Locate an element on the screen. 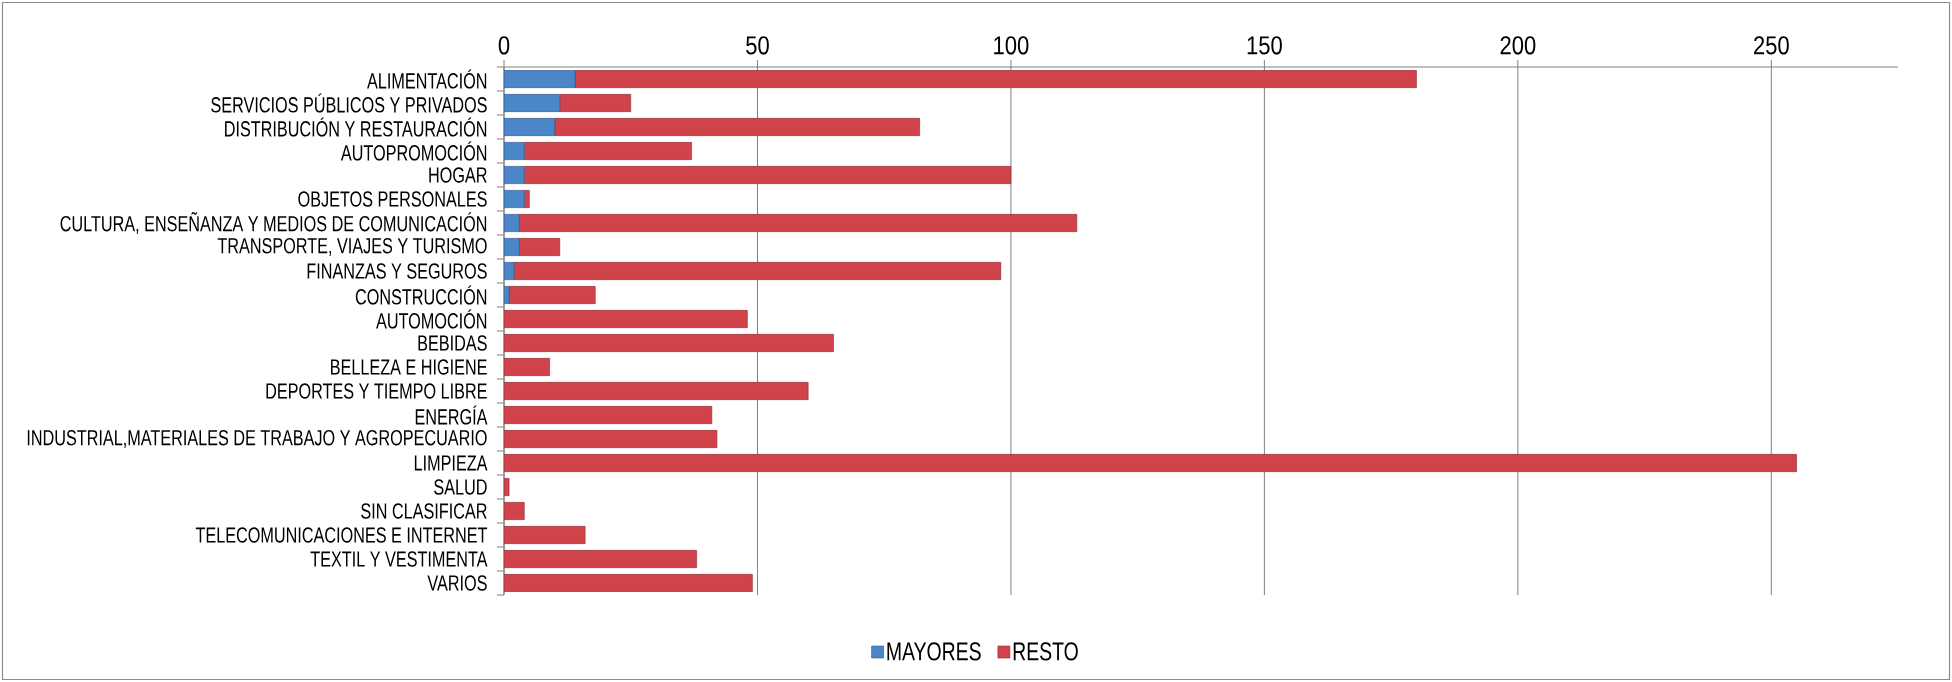 Image resolution: width=1952 pixels, height=682 pixels. y-tick-label: TEXTIL Y VESTIMENTA is located at coordinates (399, 559).